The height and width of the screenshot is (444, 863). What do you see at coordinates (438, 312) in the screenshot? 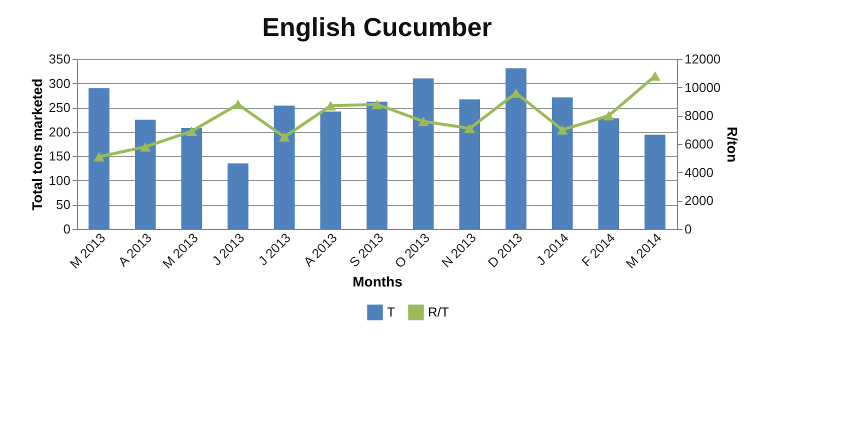
I see `legend-label: R/T` at bounding box center [438, 312].